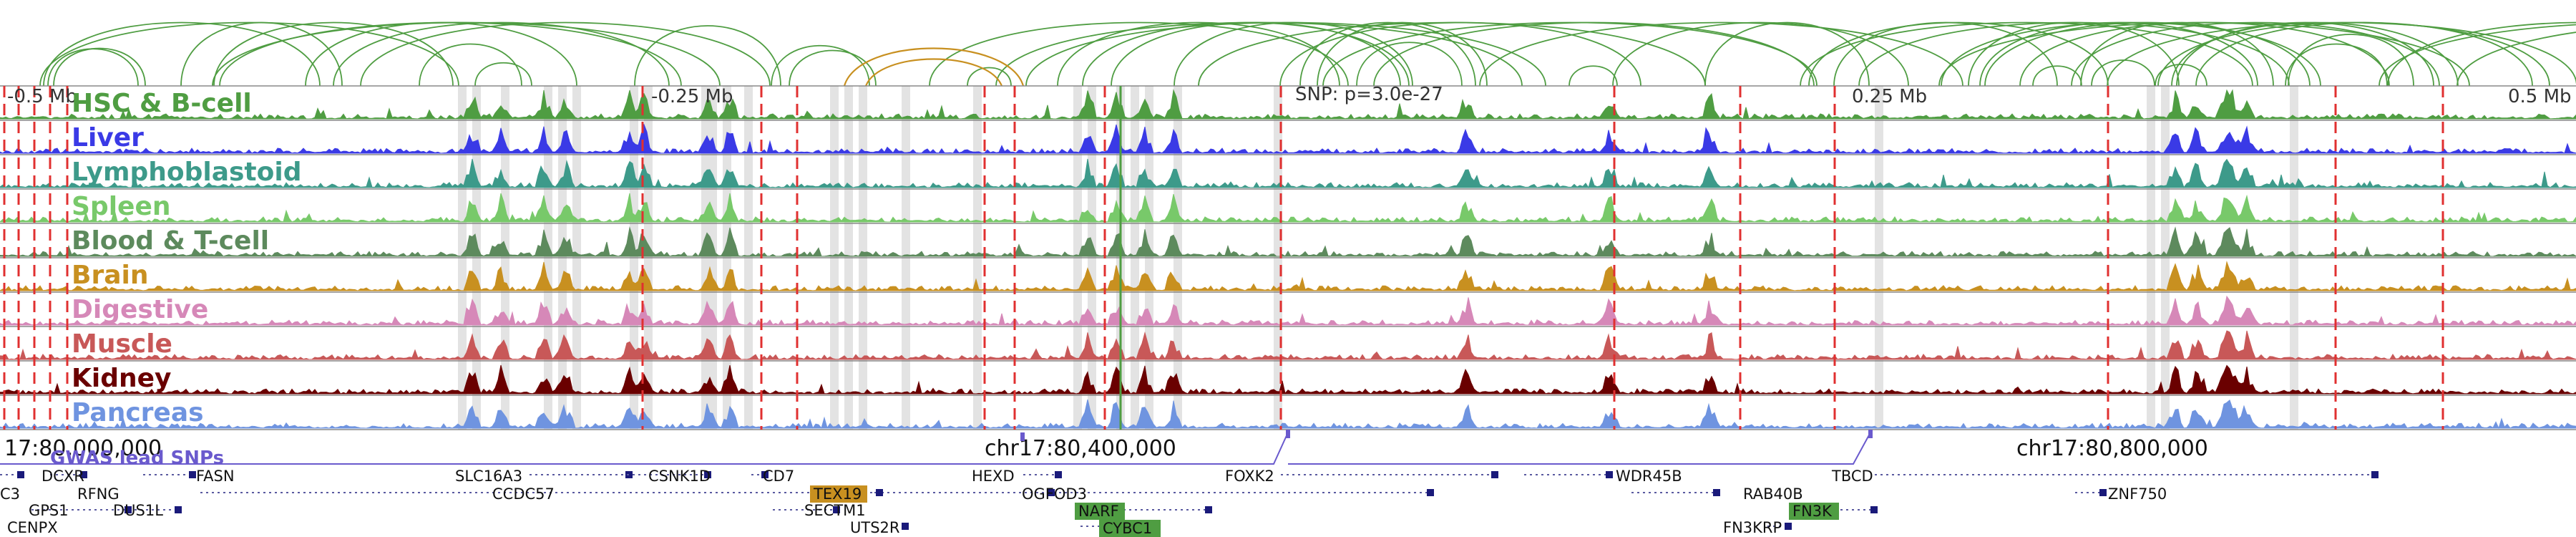  I want to click on gene-label-highlight: FN3K, so click(1813, 511).